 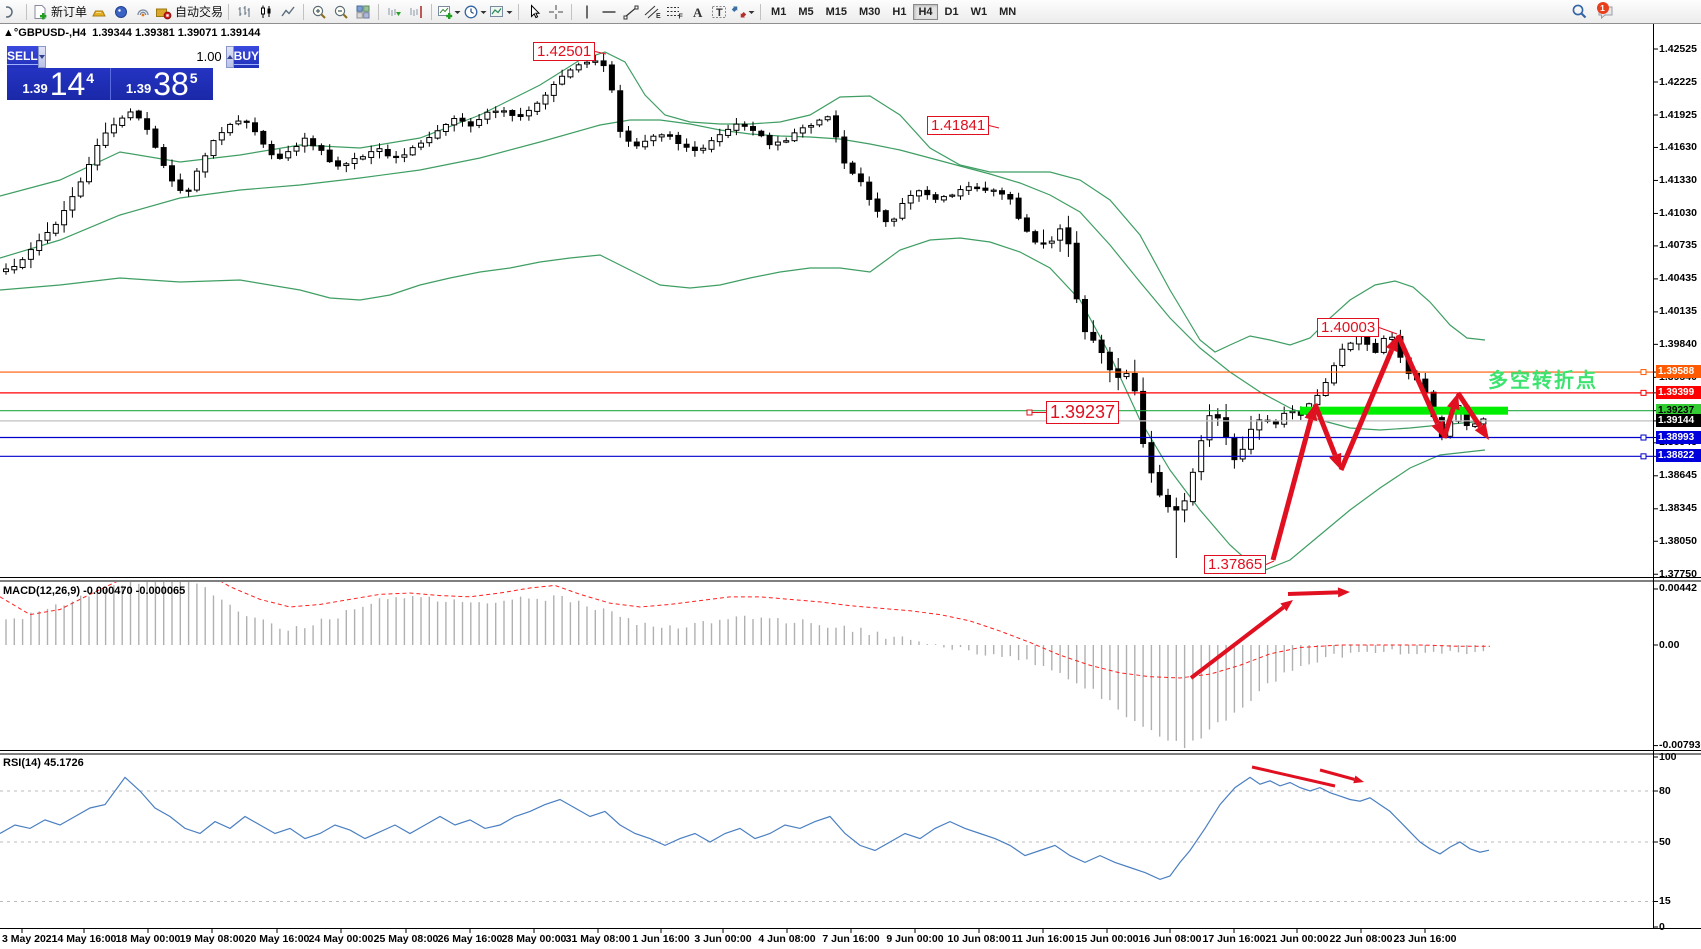 I want to click on new-order-button: 新订单, so click(x=59, y=12).